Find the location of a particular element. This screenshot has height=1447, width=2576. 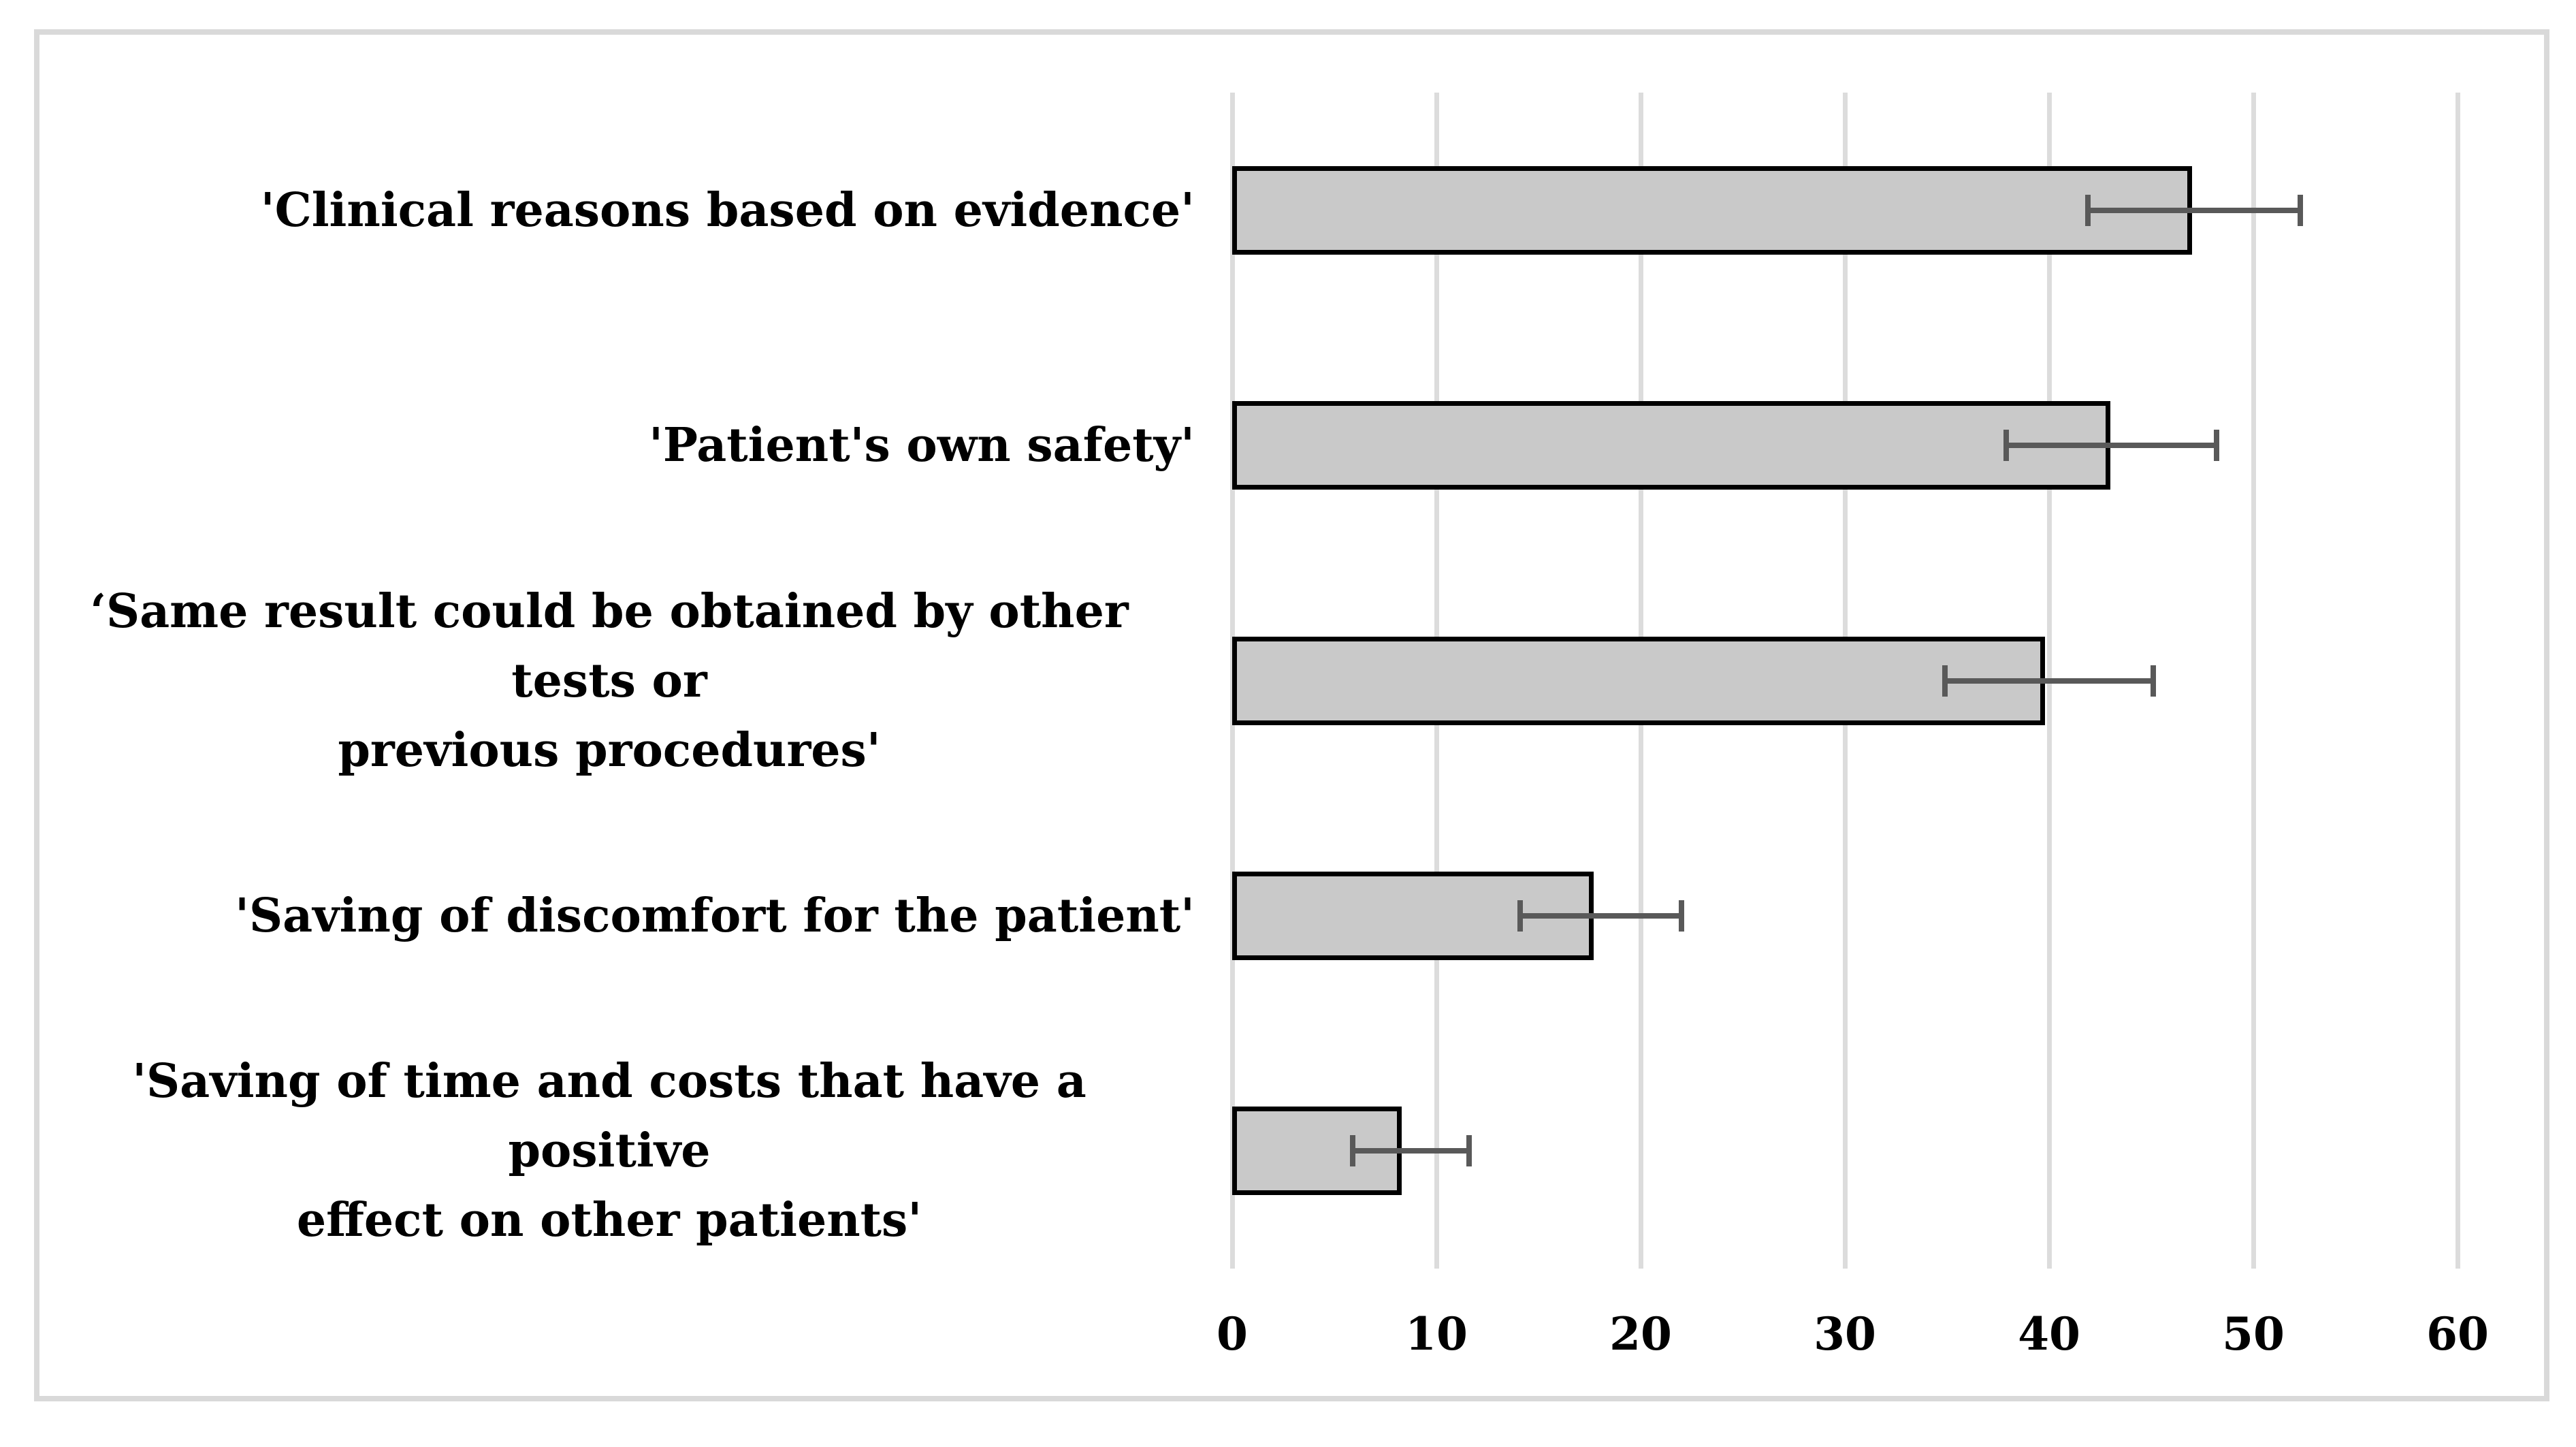

x-tick-label: 0 is located at coordinates (1233, 1334).